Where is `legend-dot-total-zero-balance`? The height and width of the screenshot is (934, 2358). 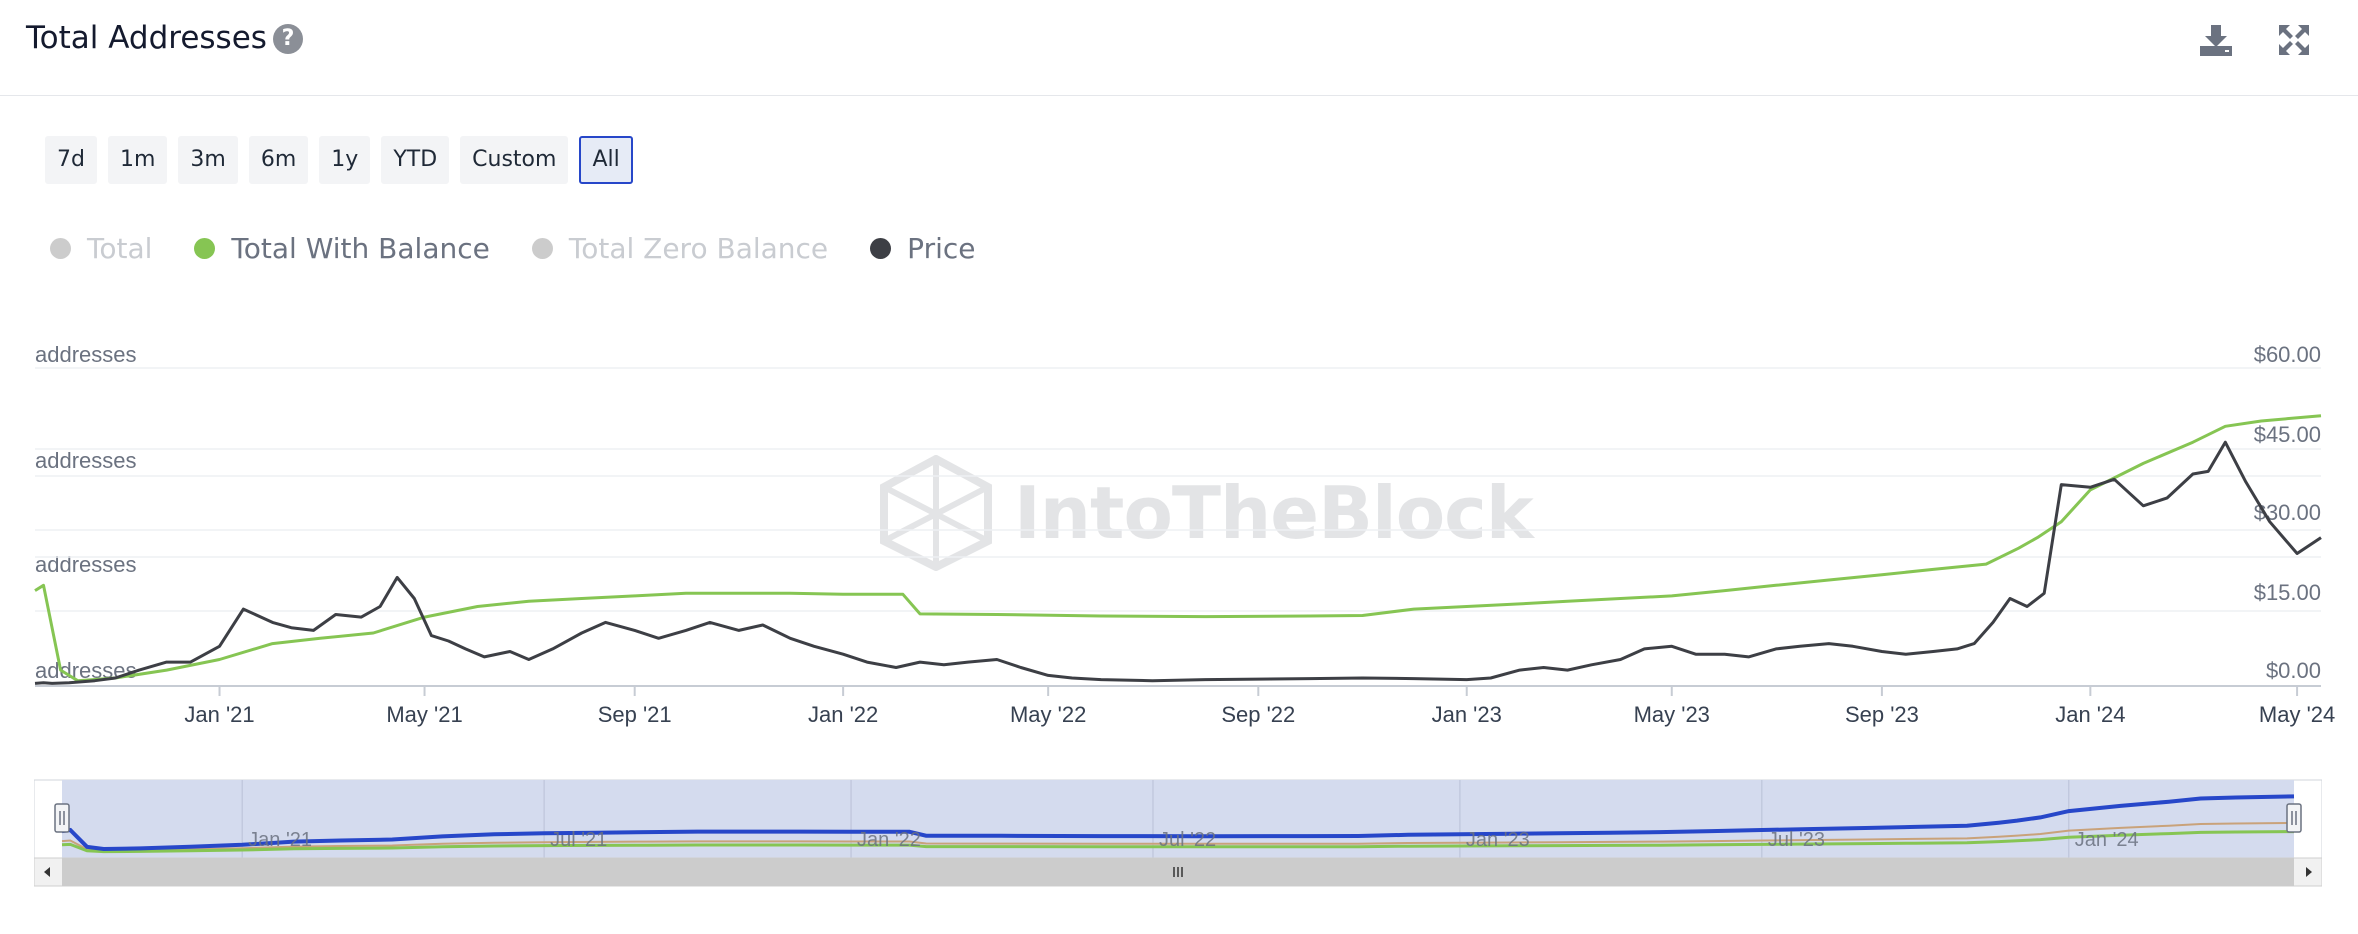 legend-dot-total-zero-balance is located at coordinates (542, 248).